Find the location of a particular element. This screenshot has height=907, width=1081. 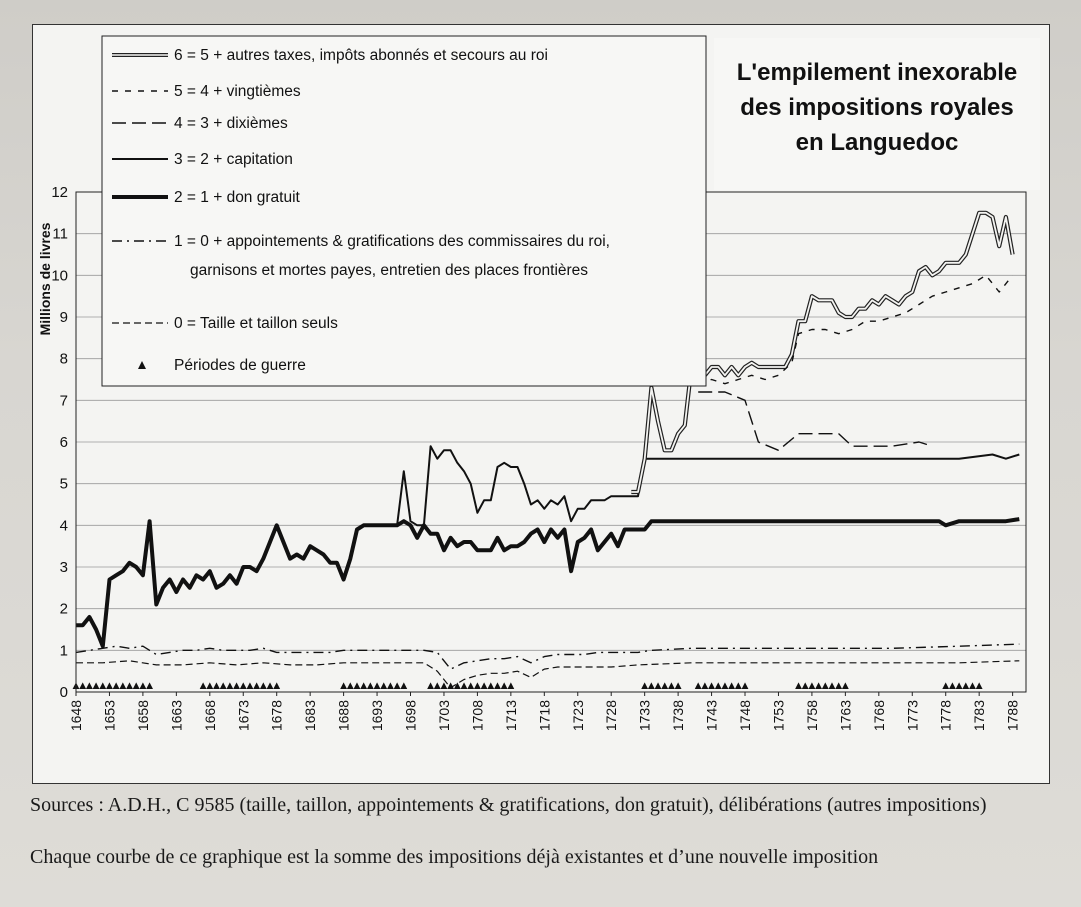

x-tick-label: 1738 is located at coordinates (678, 715).